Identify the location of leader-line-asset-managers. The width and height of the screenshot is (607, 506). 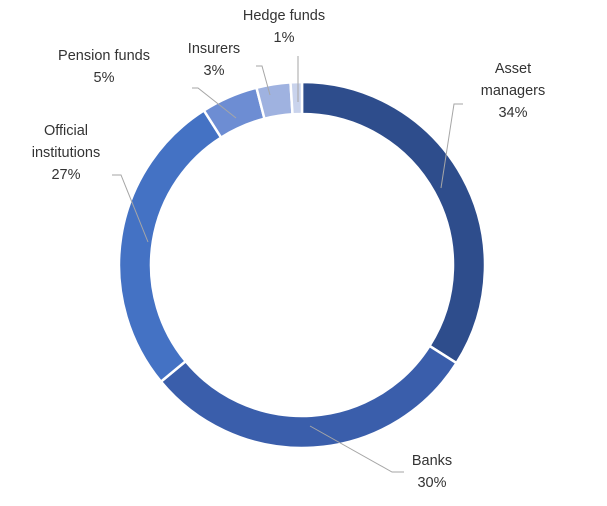
(451, 146).